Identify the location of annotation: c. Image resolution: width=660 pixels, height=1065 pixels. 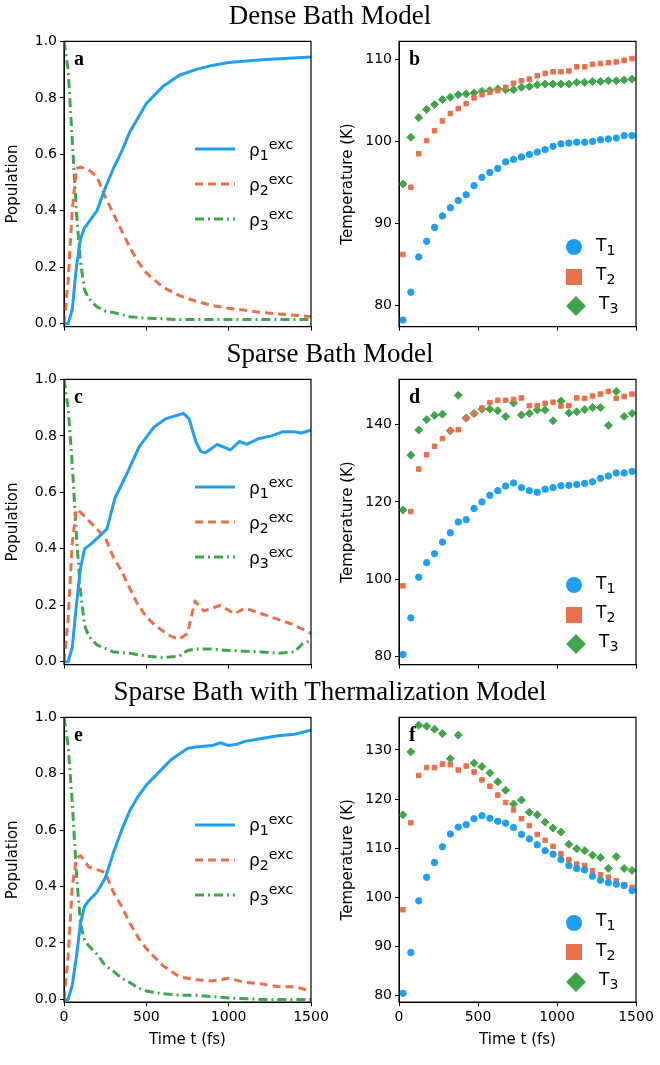
(78, 395).